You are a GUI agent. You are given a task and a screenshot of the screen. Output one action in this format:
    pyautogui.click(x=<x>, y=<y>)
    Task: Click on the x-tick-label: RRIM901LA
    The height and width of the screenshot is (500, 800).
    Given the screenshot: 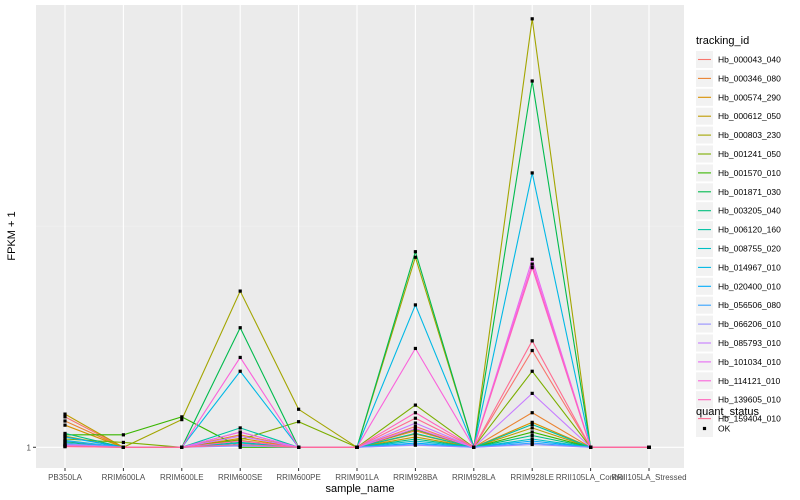 What is the action you would take?
    pyautogui.click(x=357, y=477)
    